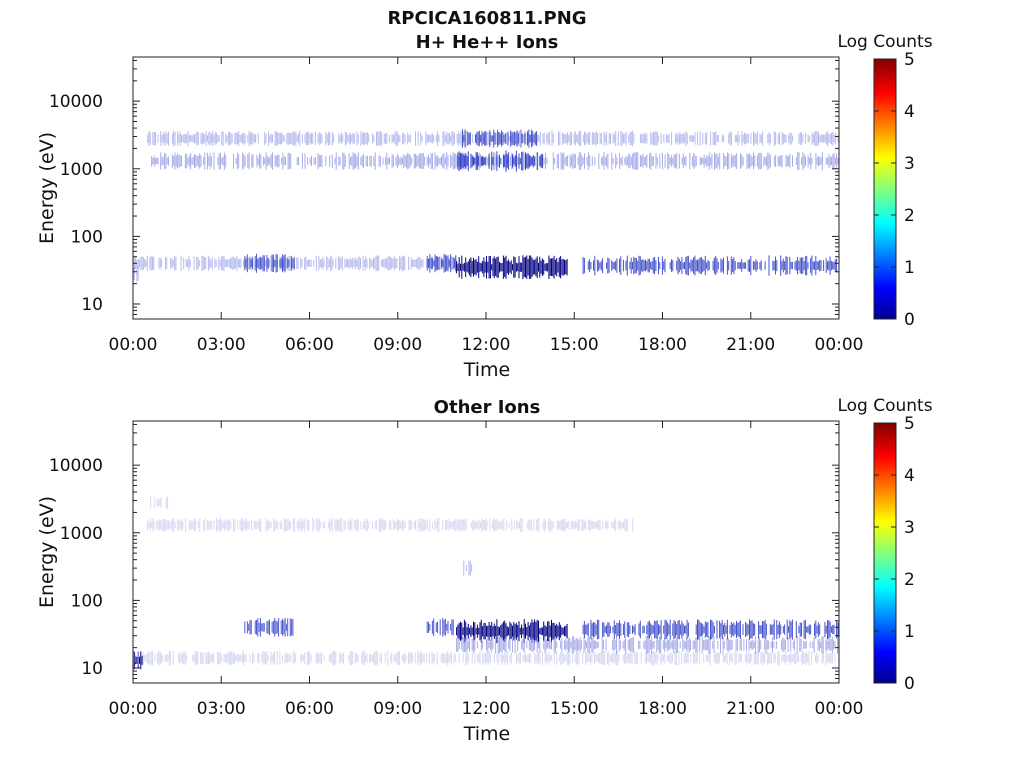 The image size is (1024, 768). What do you see at coordinates (487, 42) in the screenshot?
I see `figure-title-line2: H+ He++ Ions` at bounding box center [487, 42].